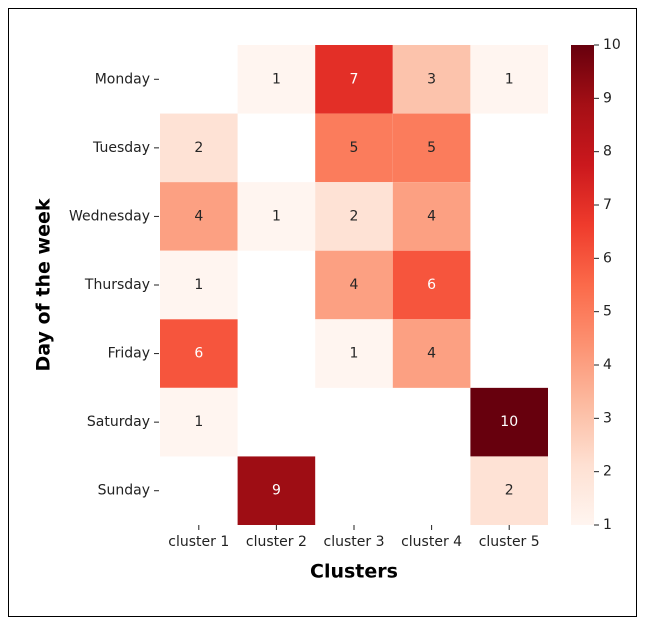 Image resolution: width=645 pixels, height=625 pixels. What do you see at coordinates (582, 285) in the screenshot?
I see `colorbar` at bounding box center [582, 285].